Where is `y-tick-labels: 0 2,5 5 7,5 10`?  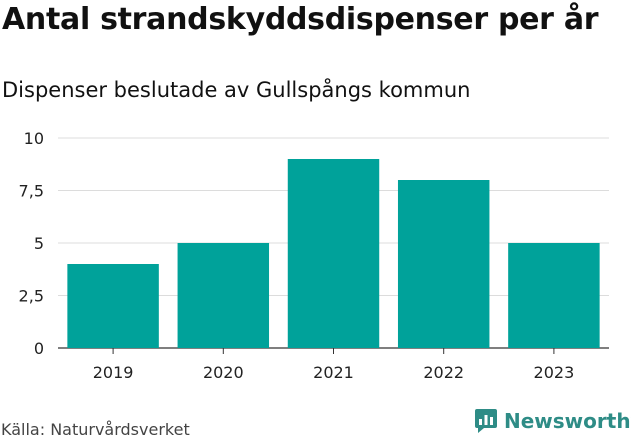 y-tick-labels: 0 2,5 5 7,5 10 is located at coordinates (31, 243).